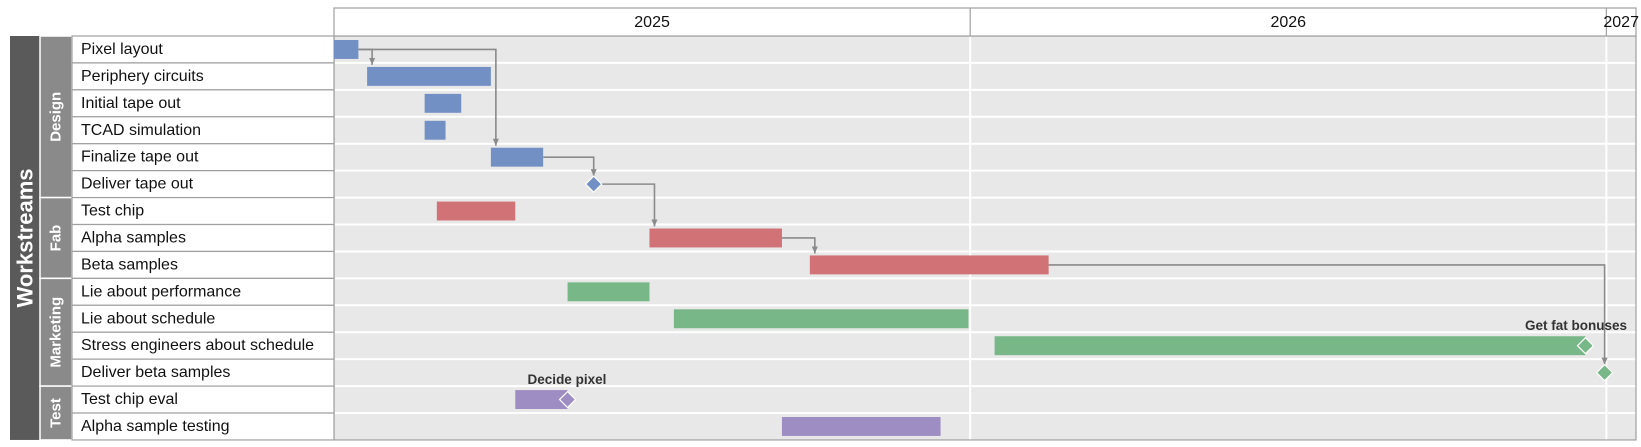  Describe the element at coordinates (197, 345) in the screenshot. I see `task-label: Stress engineers about schedule` at that location.